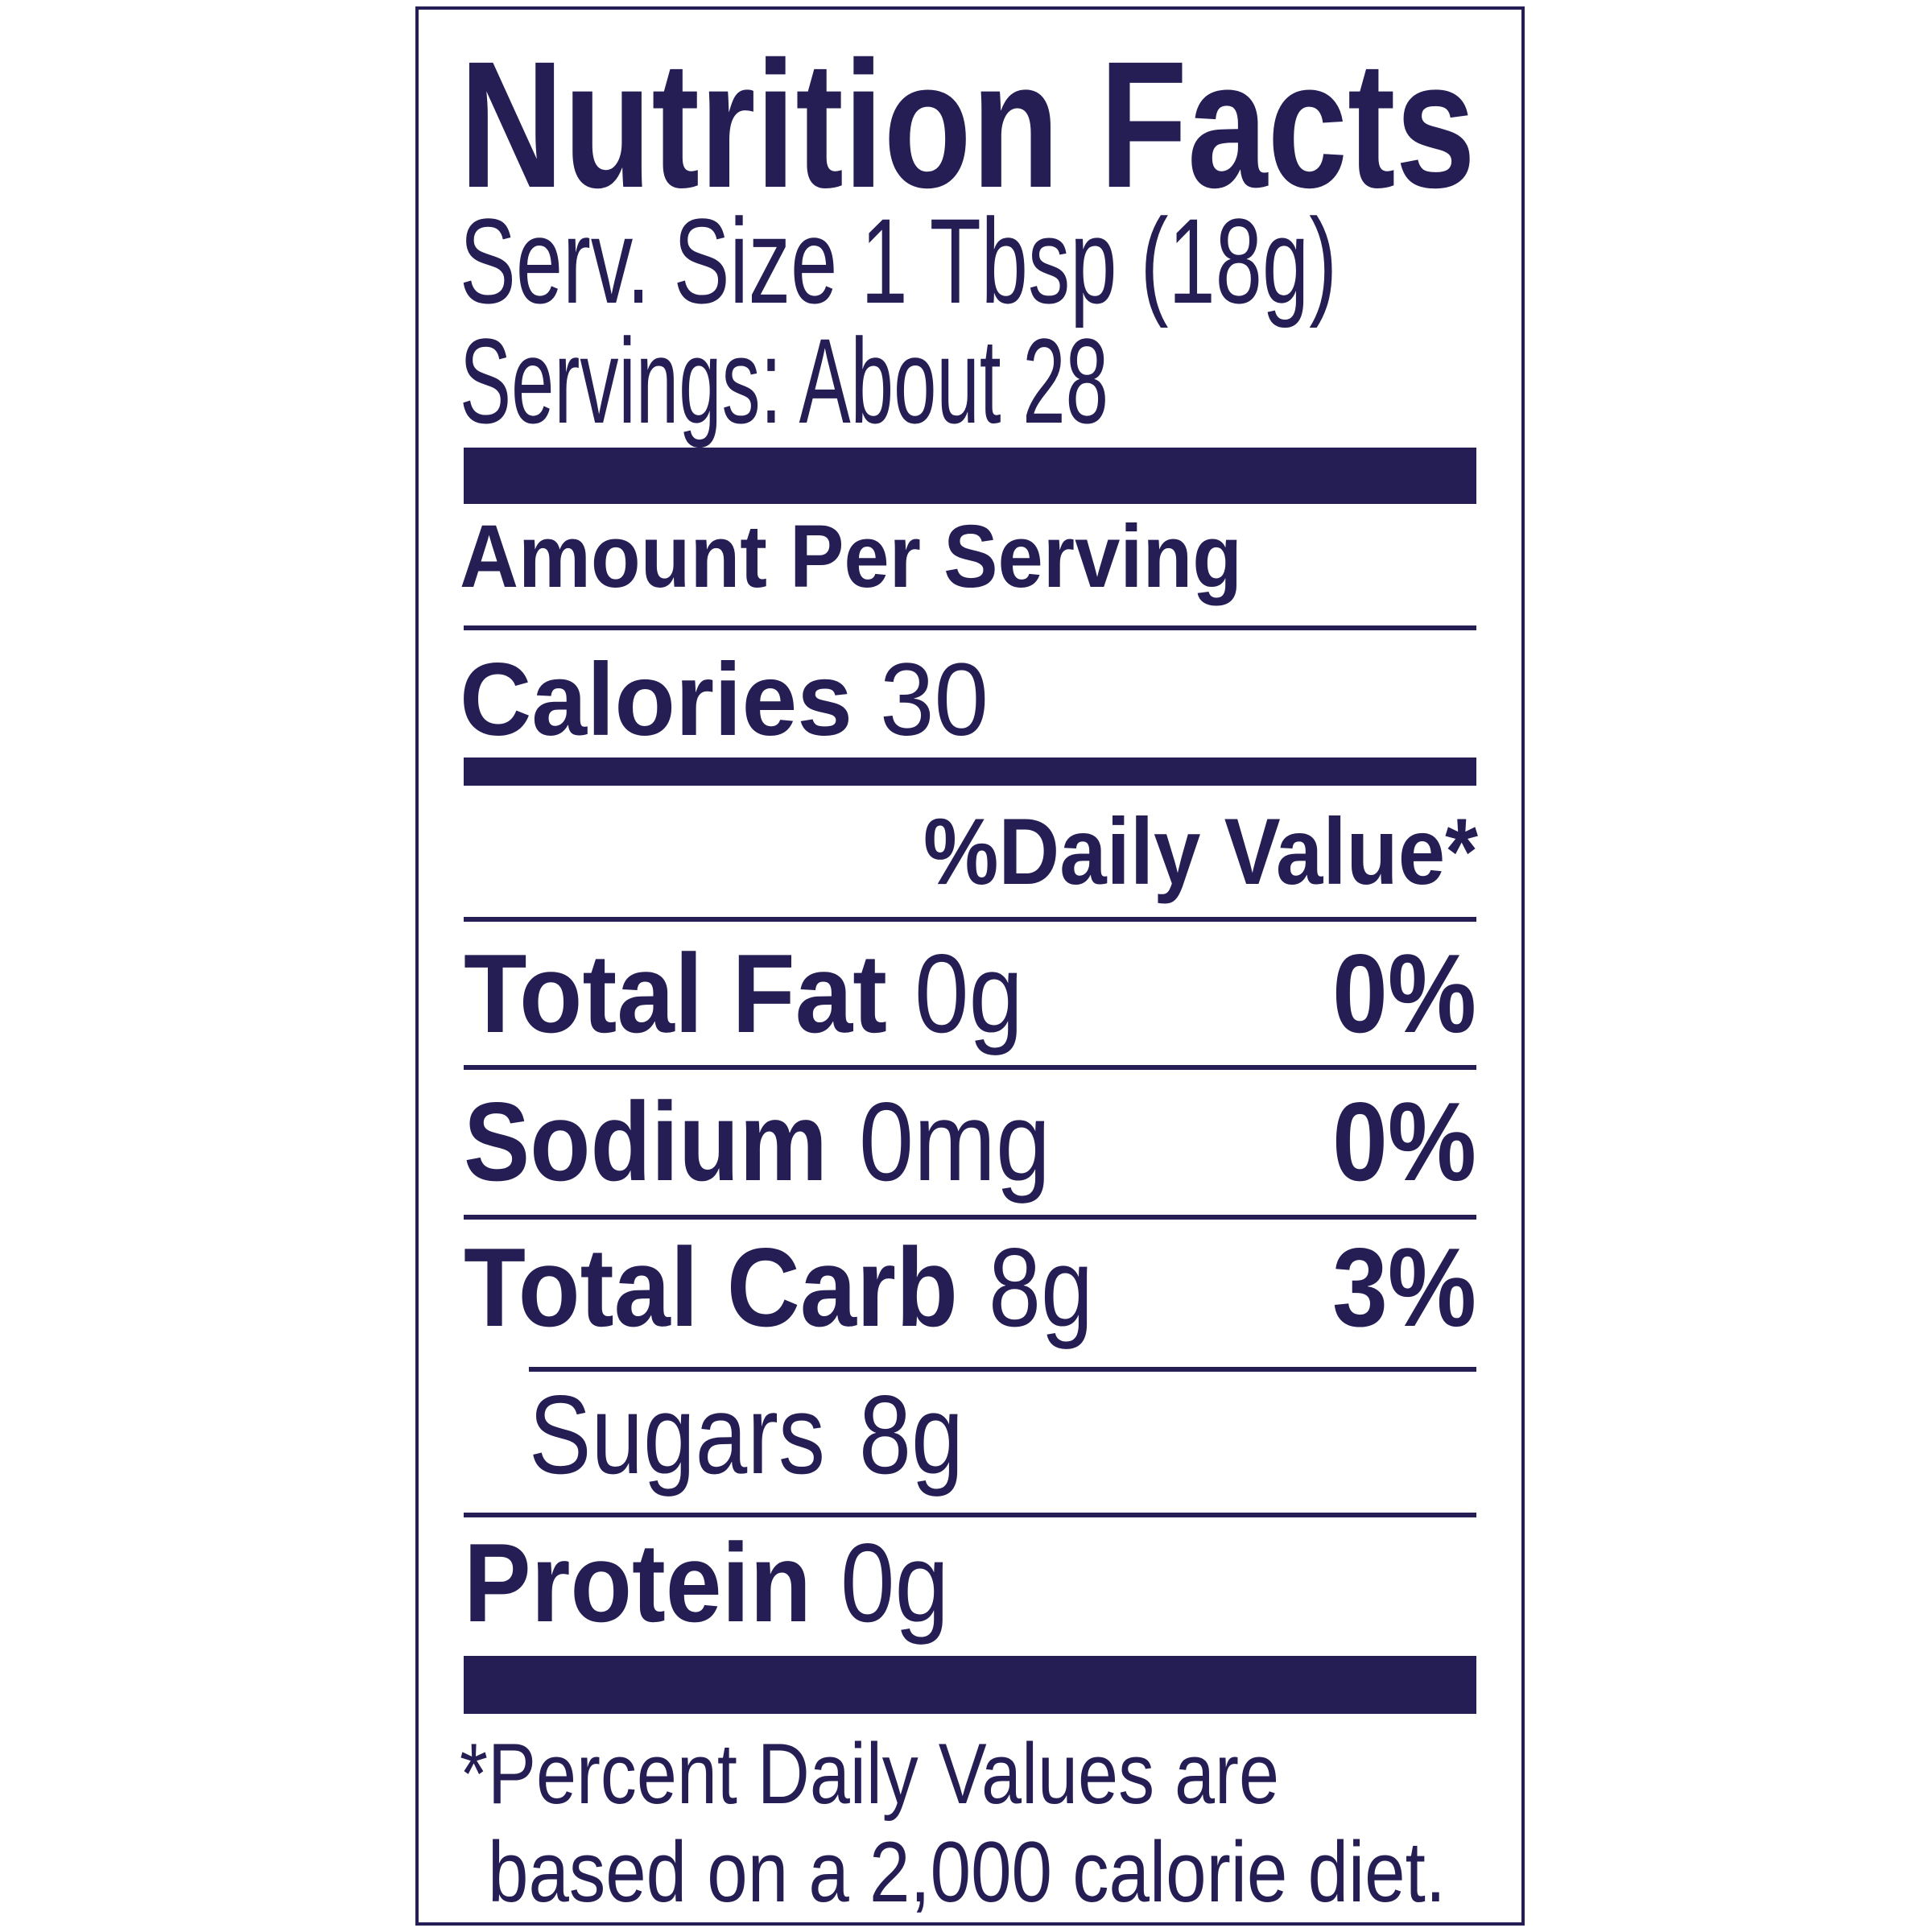  What do you see at coordinates (1404, 1287) in the screenshot?
I see `nutrient-dv: 3%` at bounding box center [1404, 1287].